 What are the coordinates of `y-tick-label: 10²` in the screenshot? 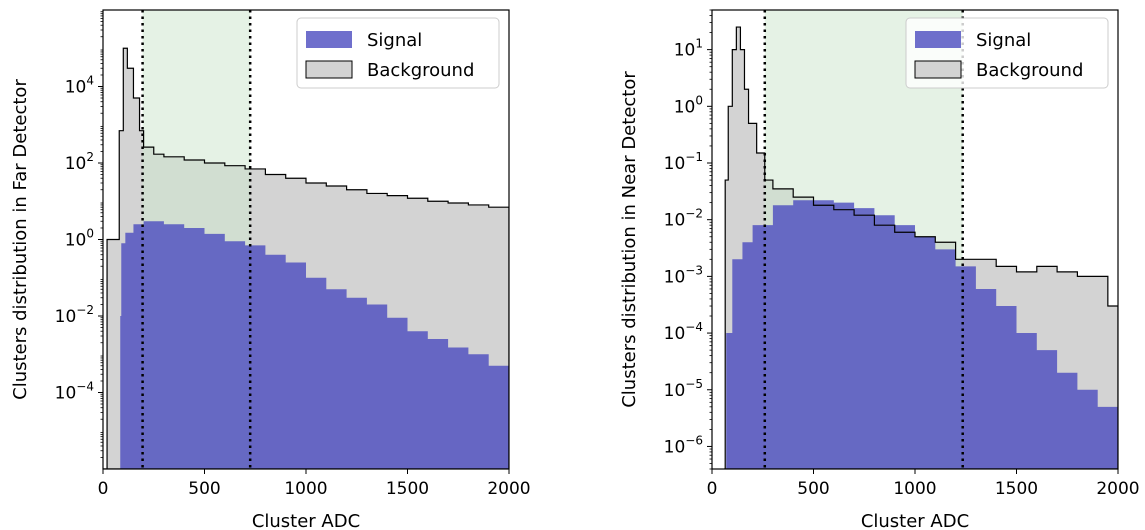 It's located at (79, 162).